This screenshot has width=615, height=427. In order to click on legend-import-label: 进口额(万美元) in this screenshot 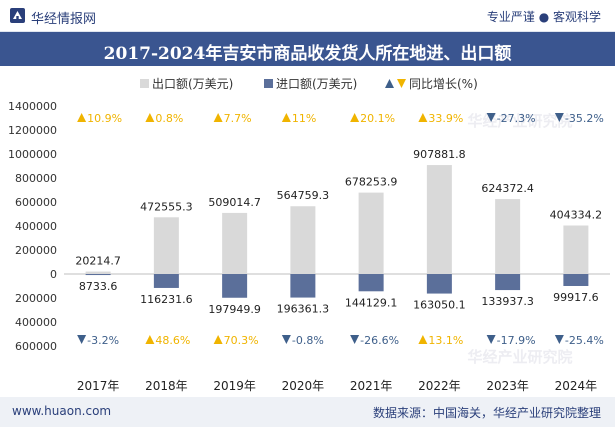, I will do `click(316, 84)`.